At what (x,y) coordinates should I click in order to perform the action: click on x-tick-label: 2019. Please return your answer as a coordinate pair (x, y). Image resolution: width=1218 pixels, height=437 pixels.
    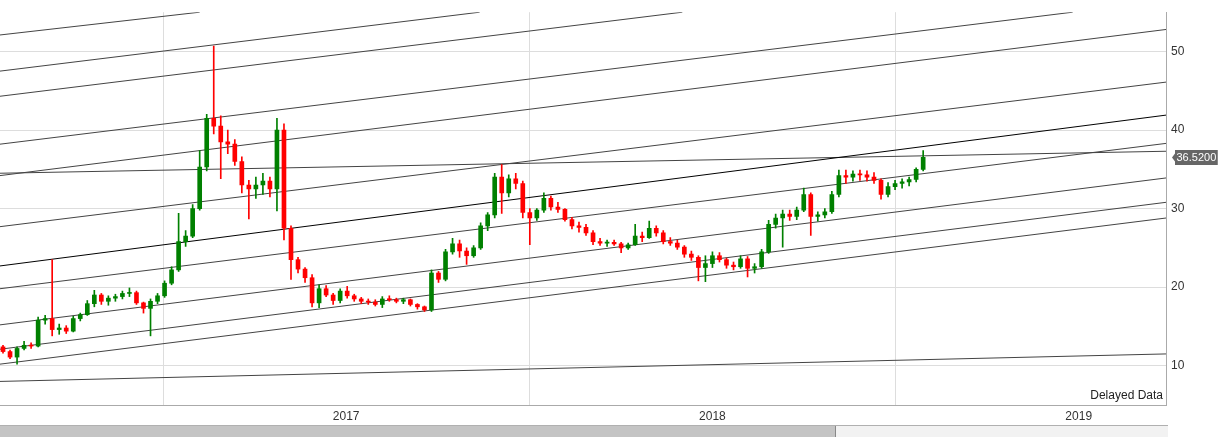
    Looking at the image, I should click on (1079, 415).